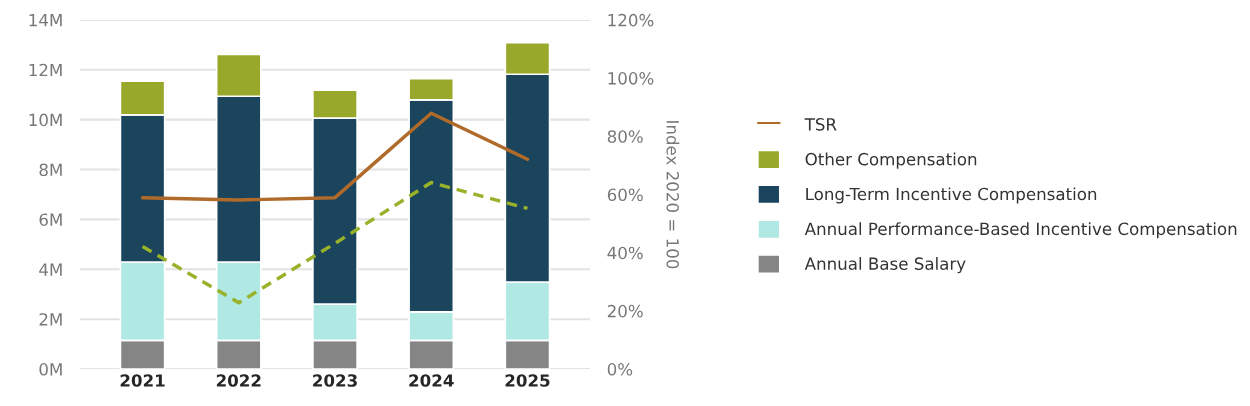 The width and height of the screenshot is (1250, 406). I want to click on y-tick-label: 10M, so click(45, 120).